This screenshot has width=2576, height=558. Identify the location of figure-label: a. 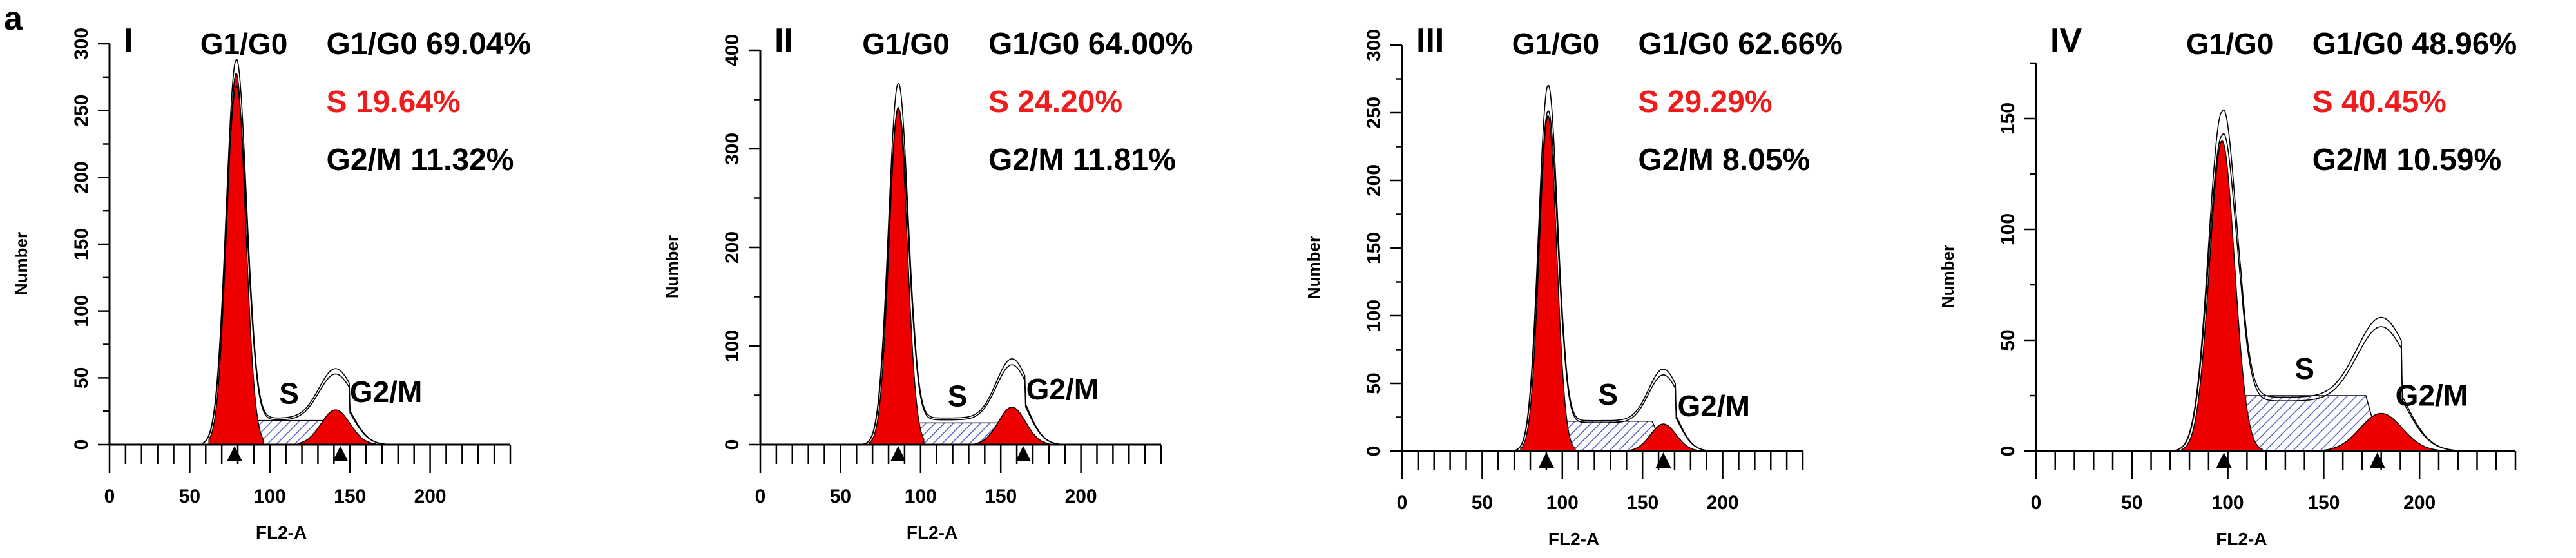
(14, 18).